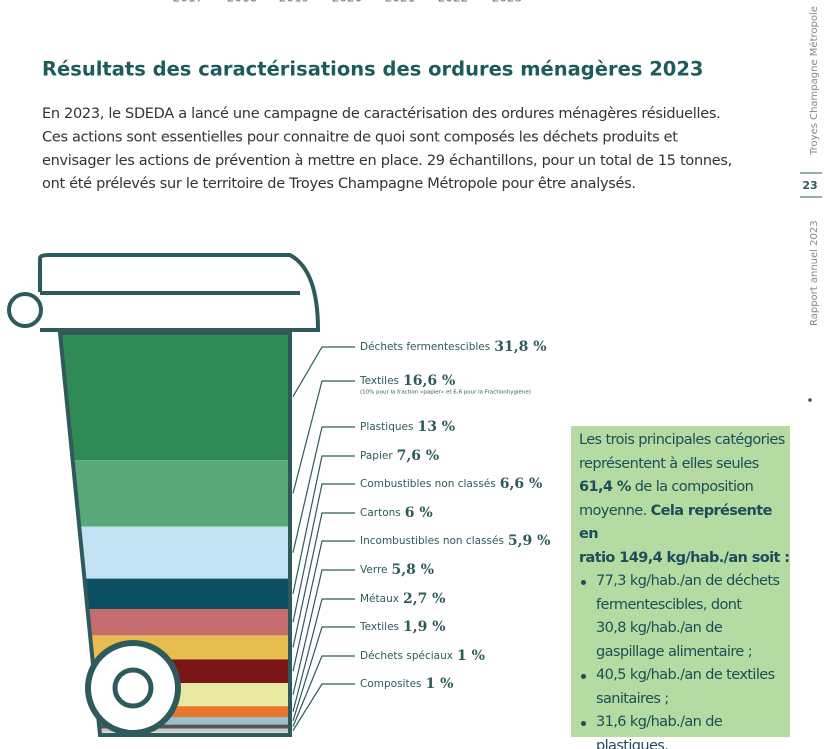 The image size is (831, 749). I want to click on box-ratio: Cela représente en, so click(675, 522).